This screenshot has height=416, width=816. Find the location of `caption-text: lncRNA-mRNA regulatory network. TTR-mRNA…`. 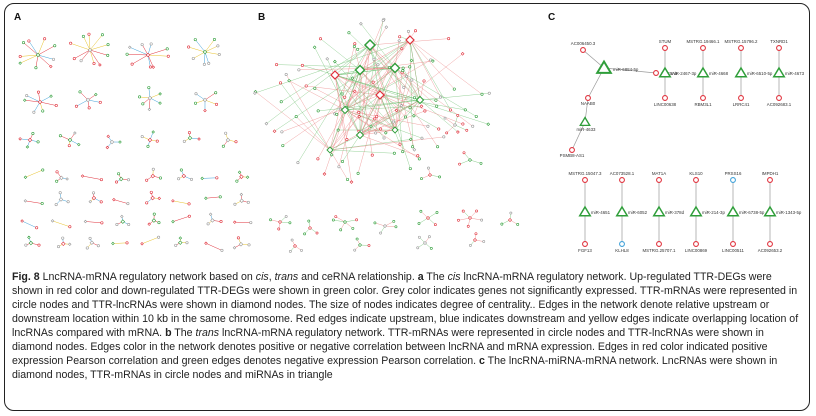

caption-text: lncRNA-mRNA regulatory network. TTR-mRNA… is located at coordinates (390, 347).